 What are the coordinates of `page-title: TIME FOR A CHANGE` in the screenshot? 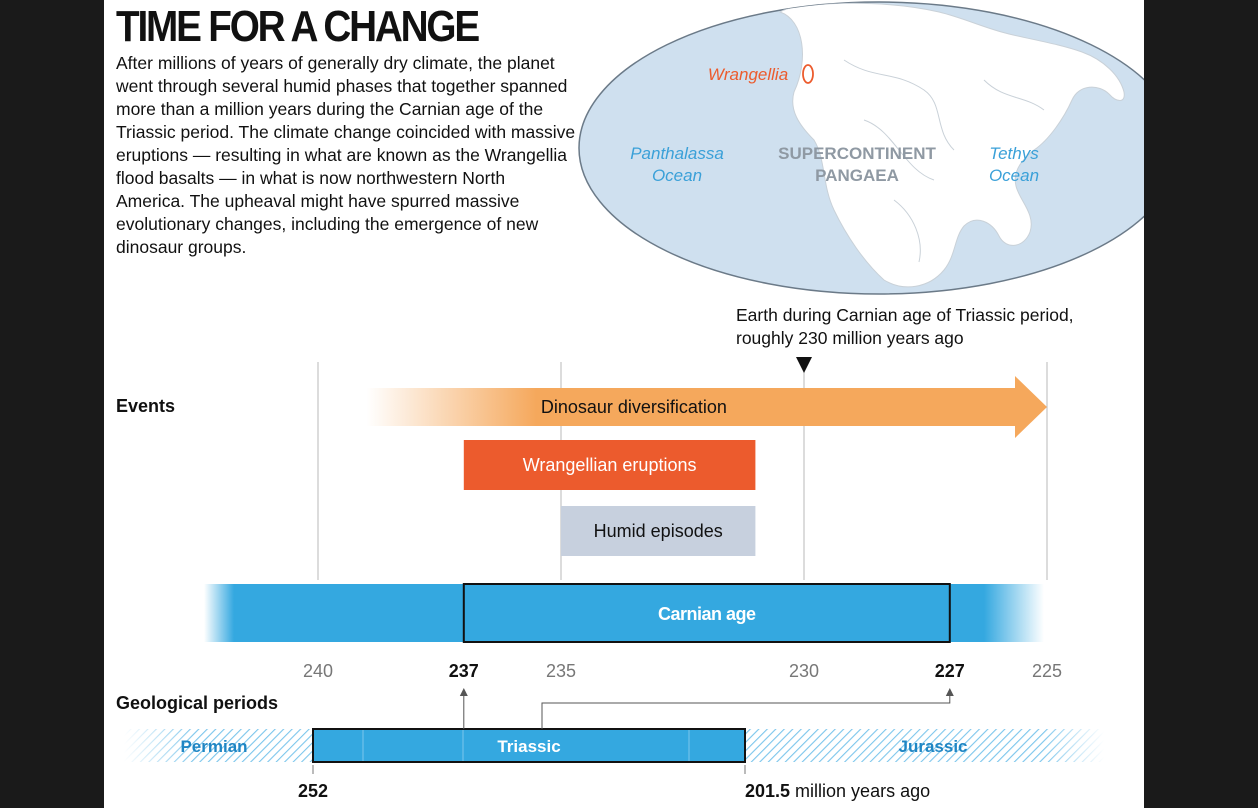 It's located at (298, 26).